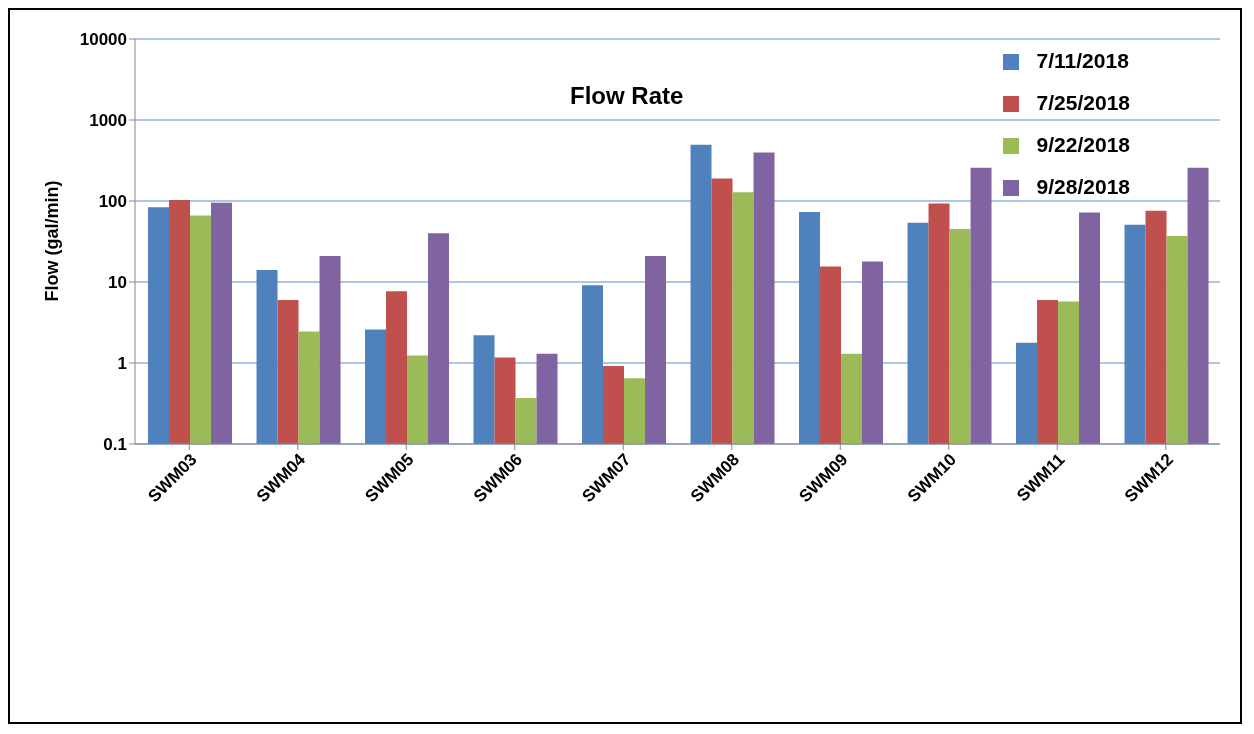 This screenshot has height=734, width=1254. Describe the element at coordinates (1083, 186) in the screenshot. I see `legend-label: 9/28/2018` at that location.